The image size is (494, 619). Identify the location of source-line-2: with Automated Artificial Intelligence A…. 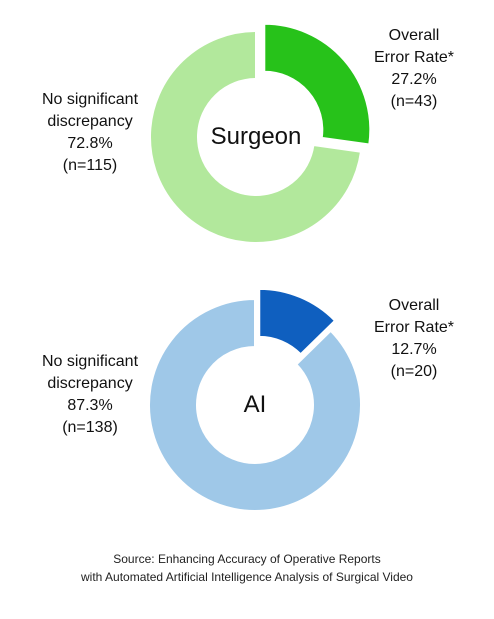
(246, 577).